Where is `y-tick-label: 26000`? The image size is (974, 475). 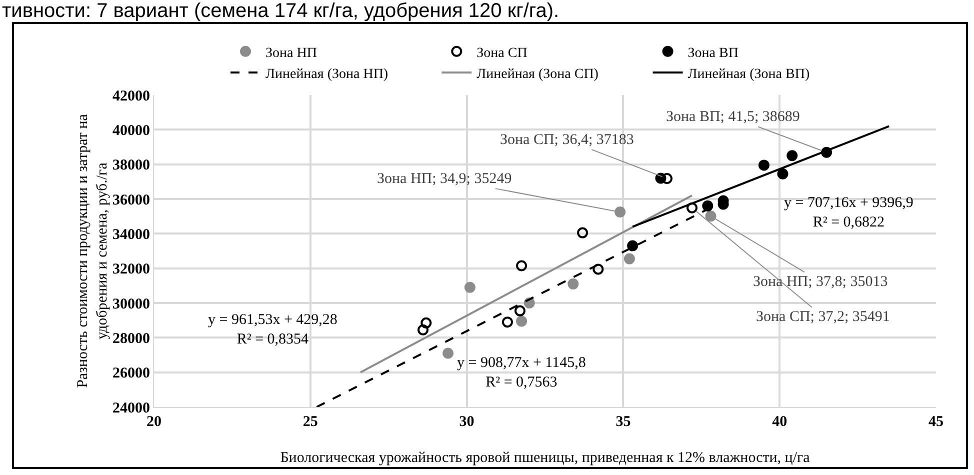 y-tick-label: 26000 is located at coordinates (131, 374).